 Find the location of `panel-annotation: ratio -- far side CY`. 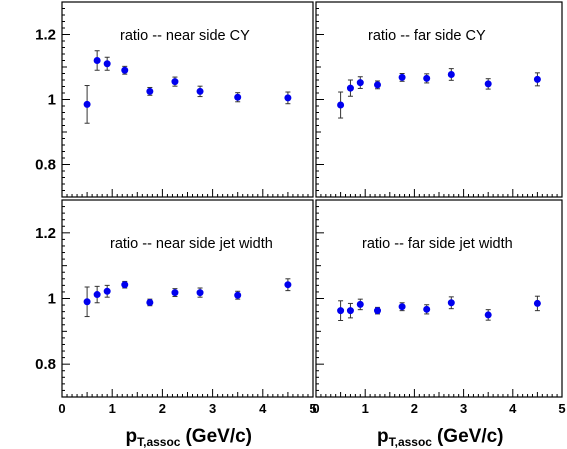

panel-annotation: ratio -- far side CY is located at coordinates (427, 36).